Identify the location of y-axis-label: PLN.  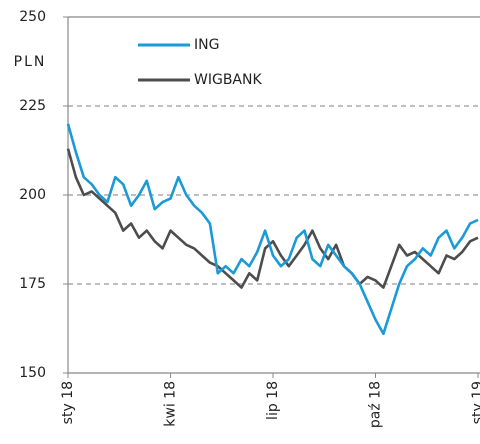
(30, 62).